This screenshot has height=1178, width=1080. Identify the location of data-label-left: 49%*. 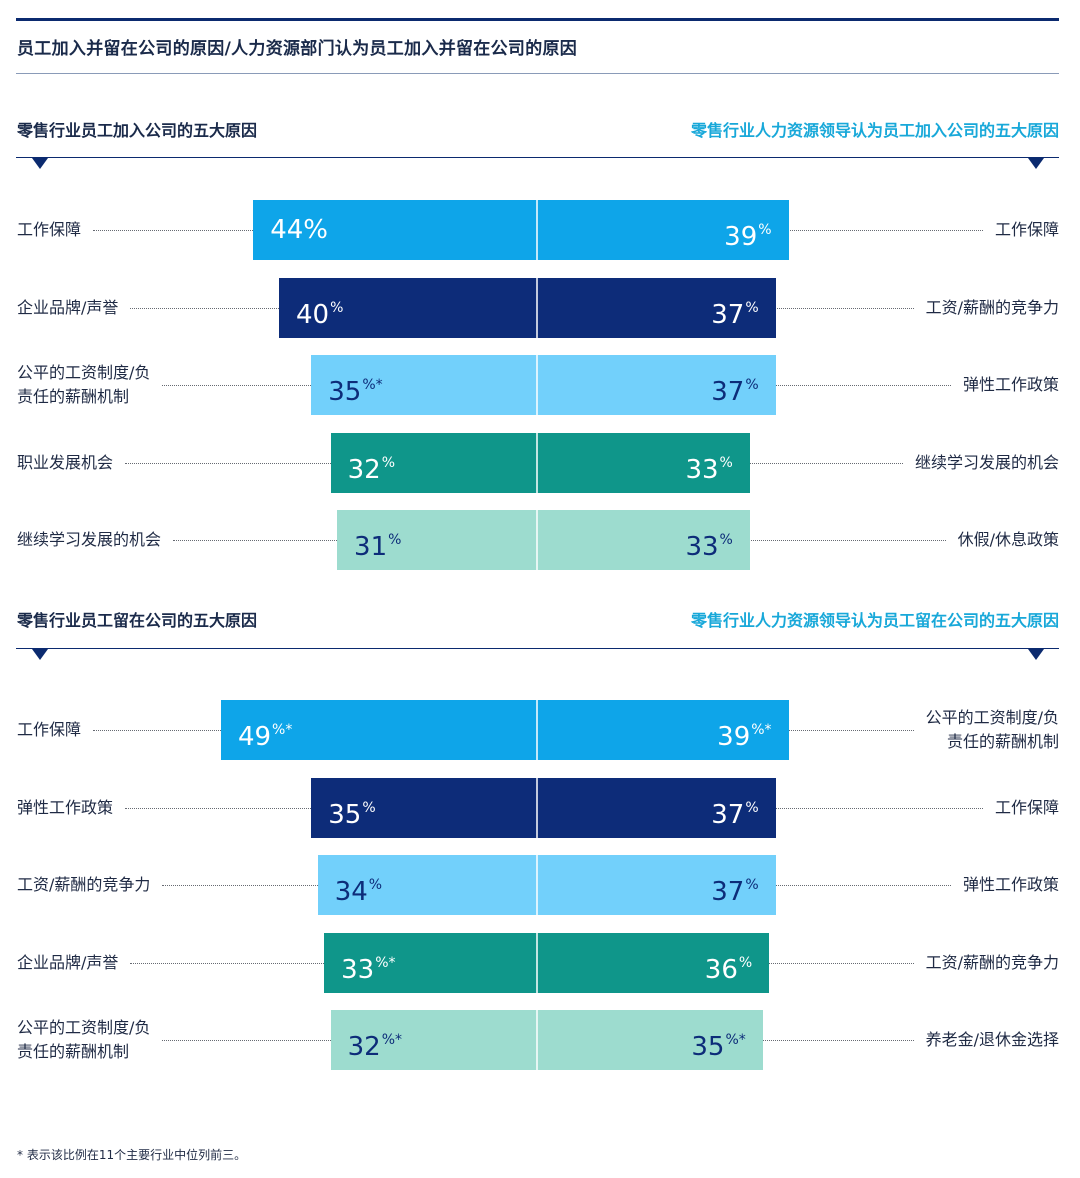
(265, 730).